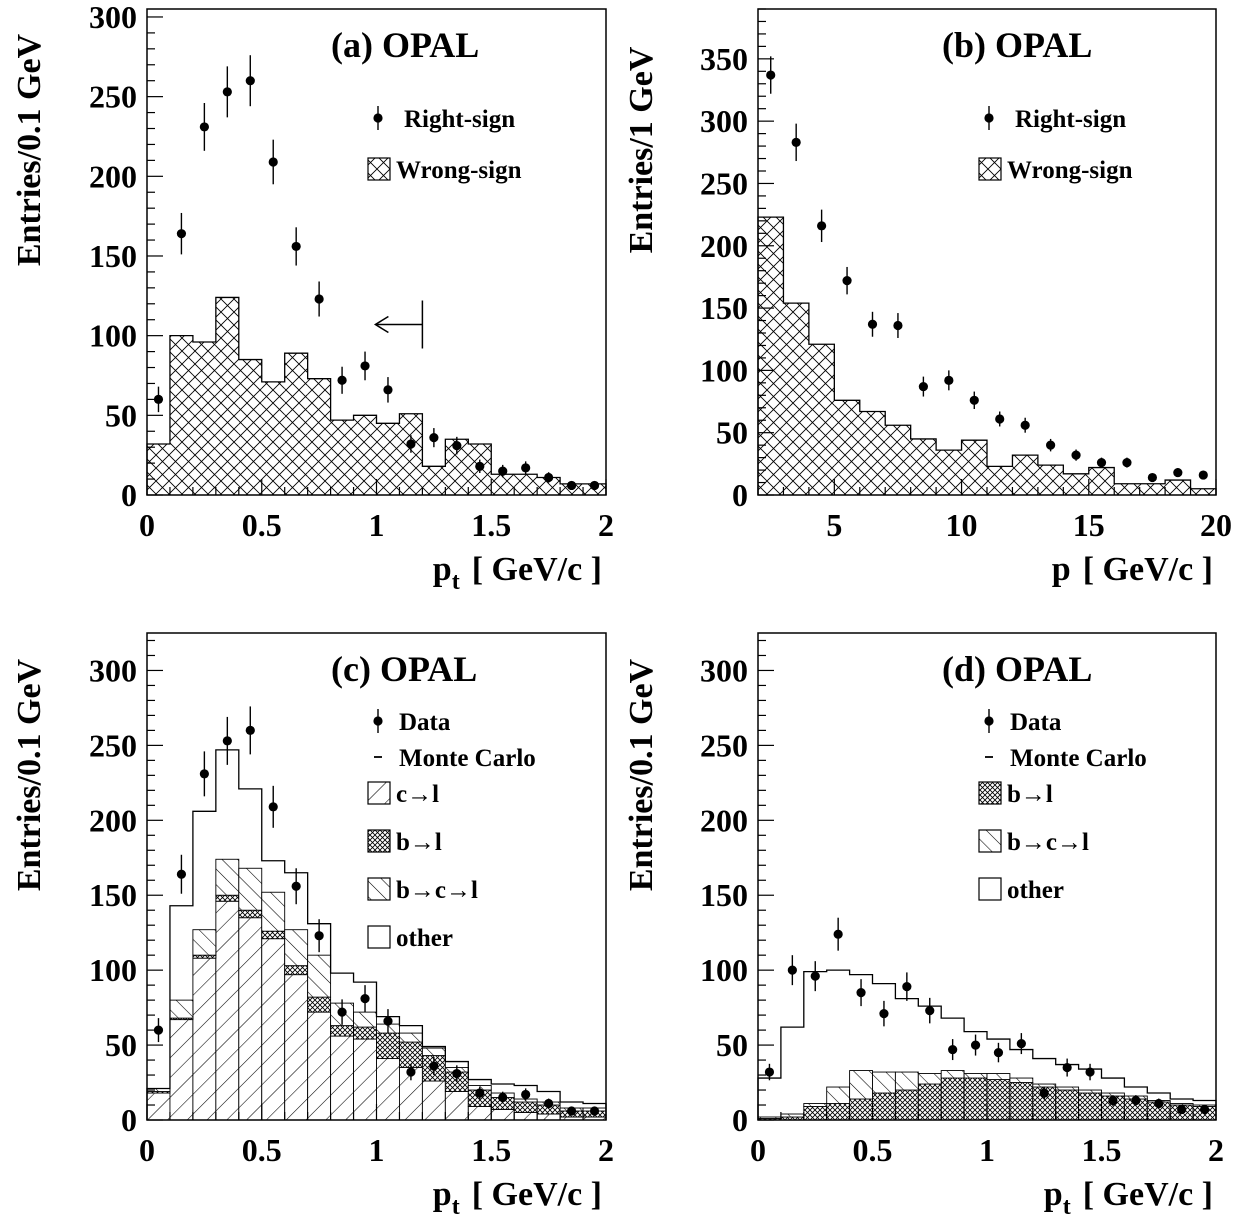  I want to click on y-tick-label: 150, so click(724, 308).